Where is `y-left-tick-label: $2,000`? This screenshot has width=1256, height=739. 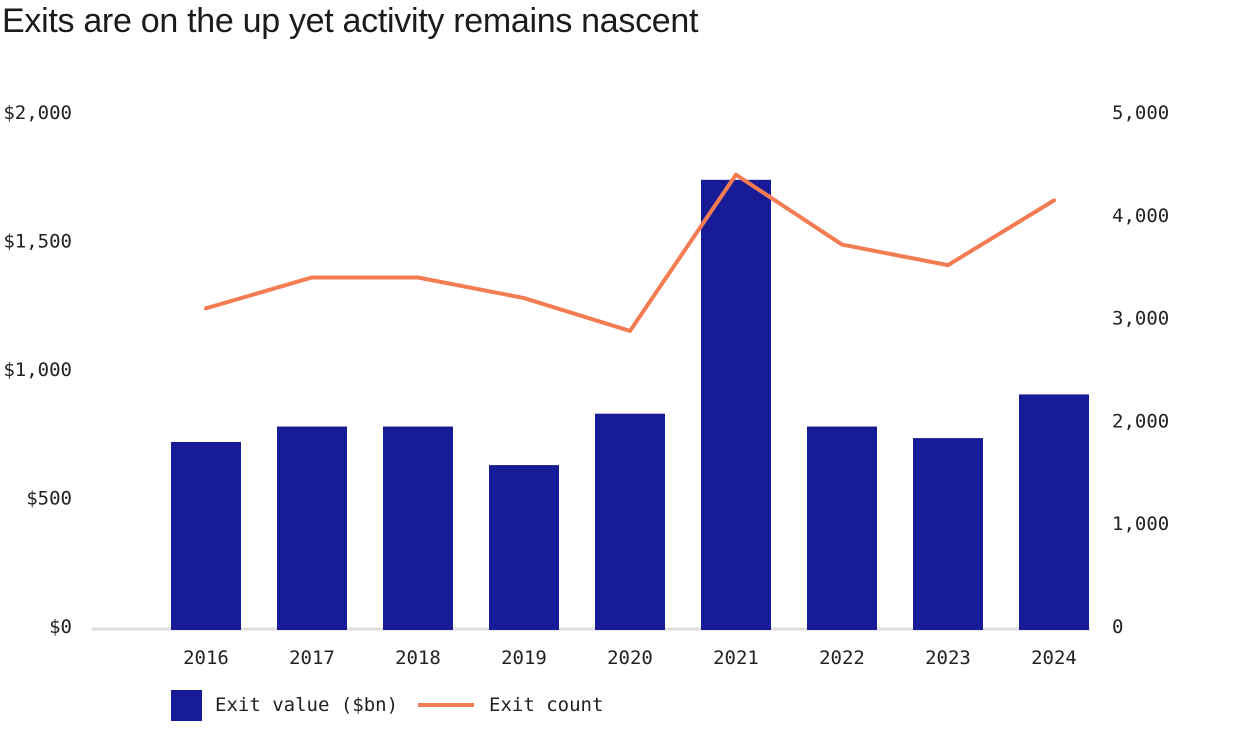 y-left-tick-label: $2,000 is located at coordinates (37, 113).